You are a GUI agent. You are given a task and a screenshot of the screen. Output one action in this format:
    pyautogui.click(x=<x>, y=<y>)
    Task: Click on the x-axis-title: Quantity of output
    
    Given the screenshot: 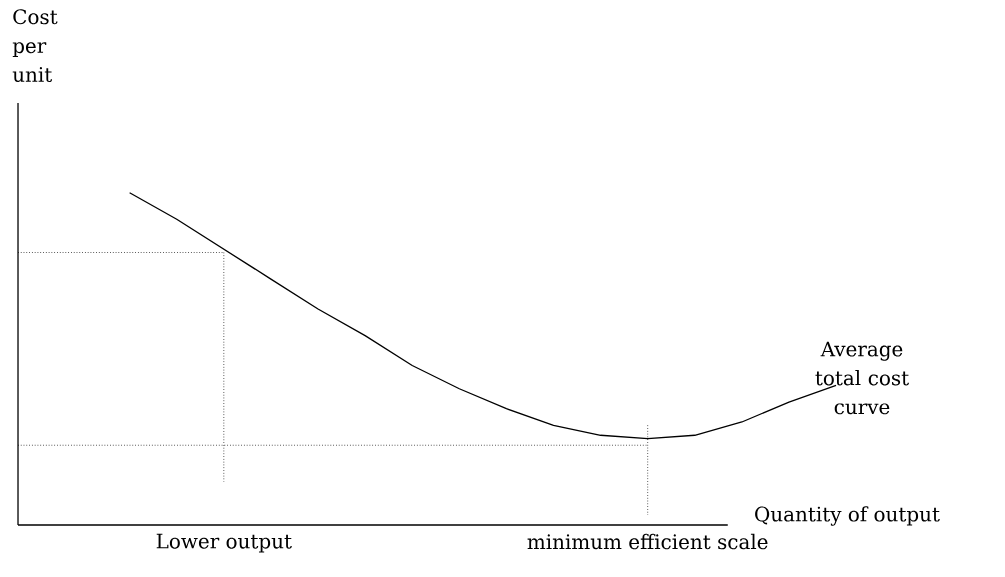 What is the action you would take?
    pyautogui.click(x=847, y=516)
    